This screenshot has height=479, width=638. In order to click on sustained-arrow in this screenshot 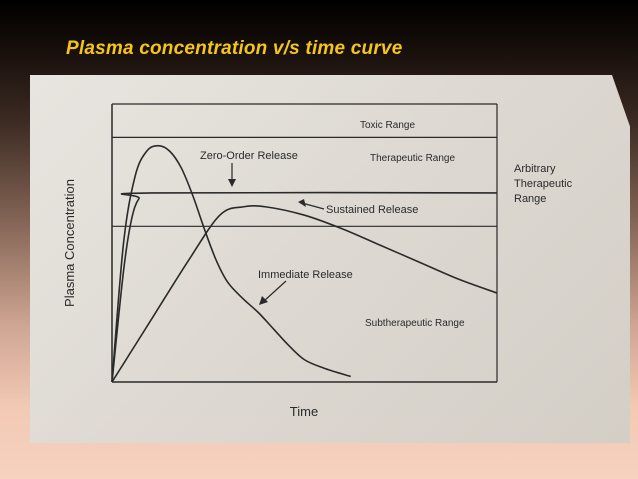, I will do `click(313, 206)`.